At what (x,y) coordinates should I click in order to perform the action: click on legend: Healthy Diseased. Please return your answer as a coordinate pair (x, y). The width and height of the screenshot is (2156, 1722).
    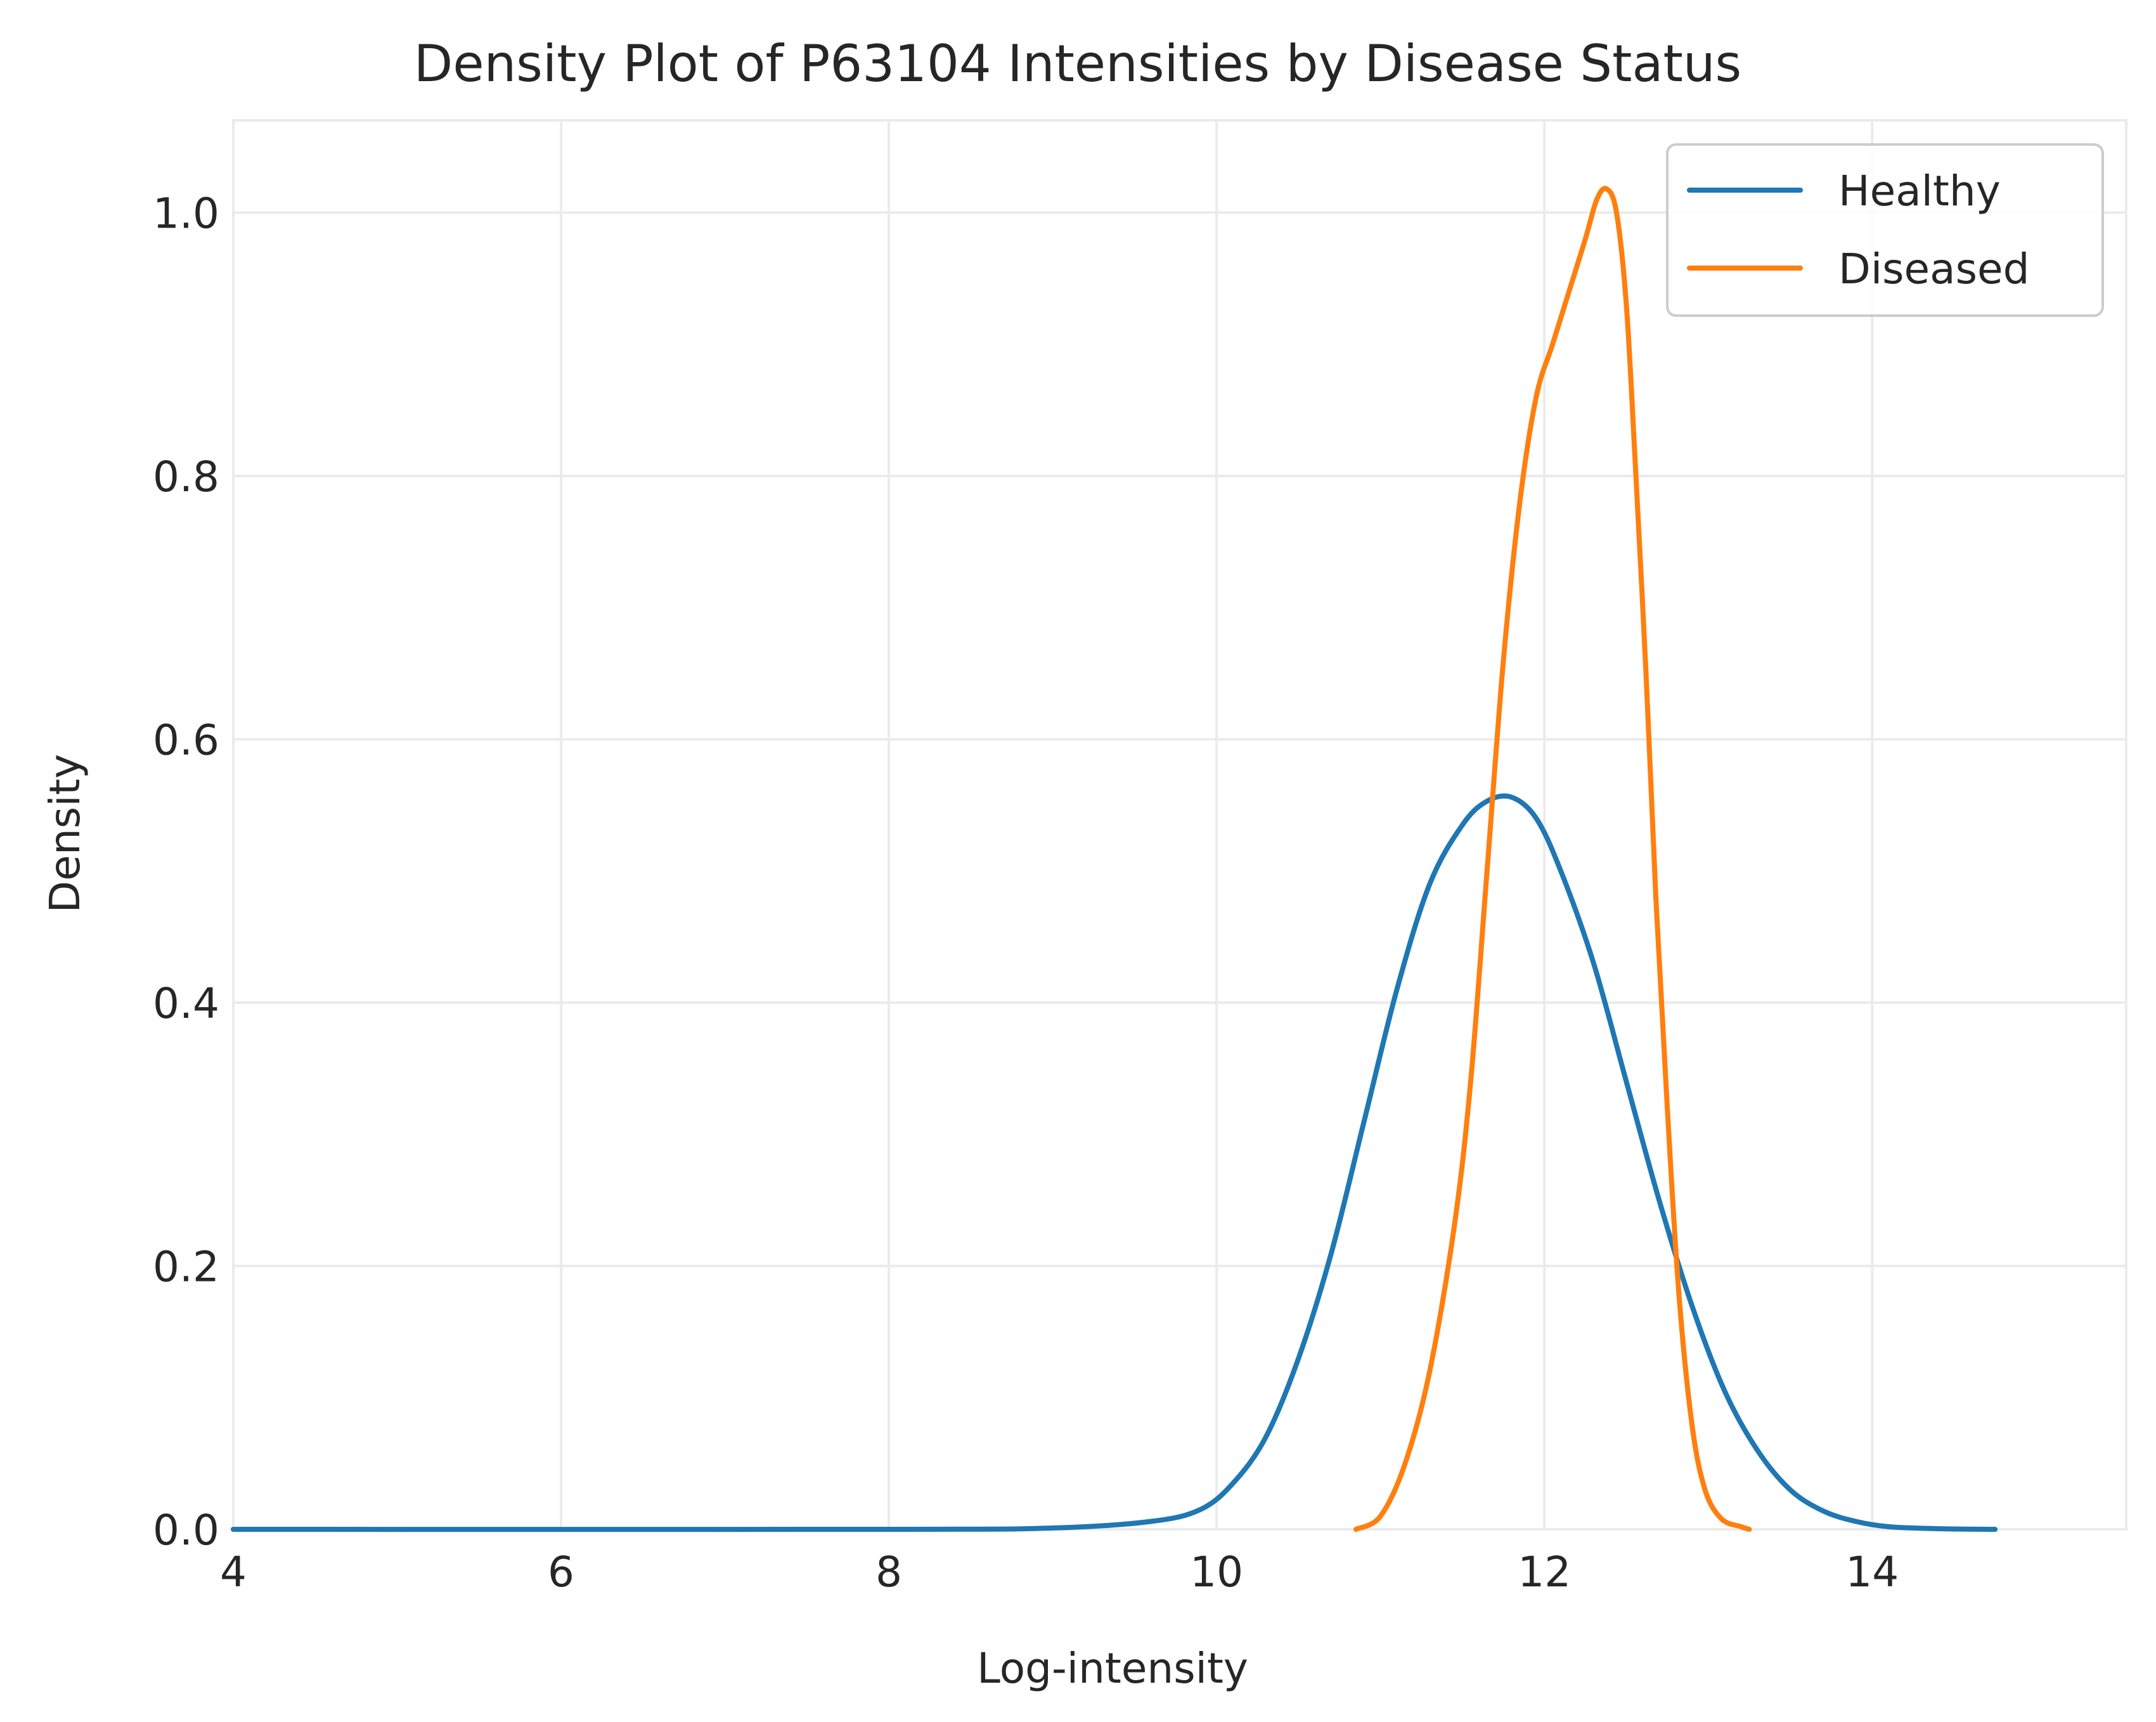
    Looking at the image, I should click on (1885, 230).